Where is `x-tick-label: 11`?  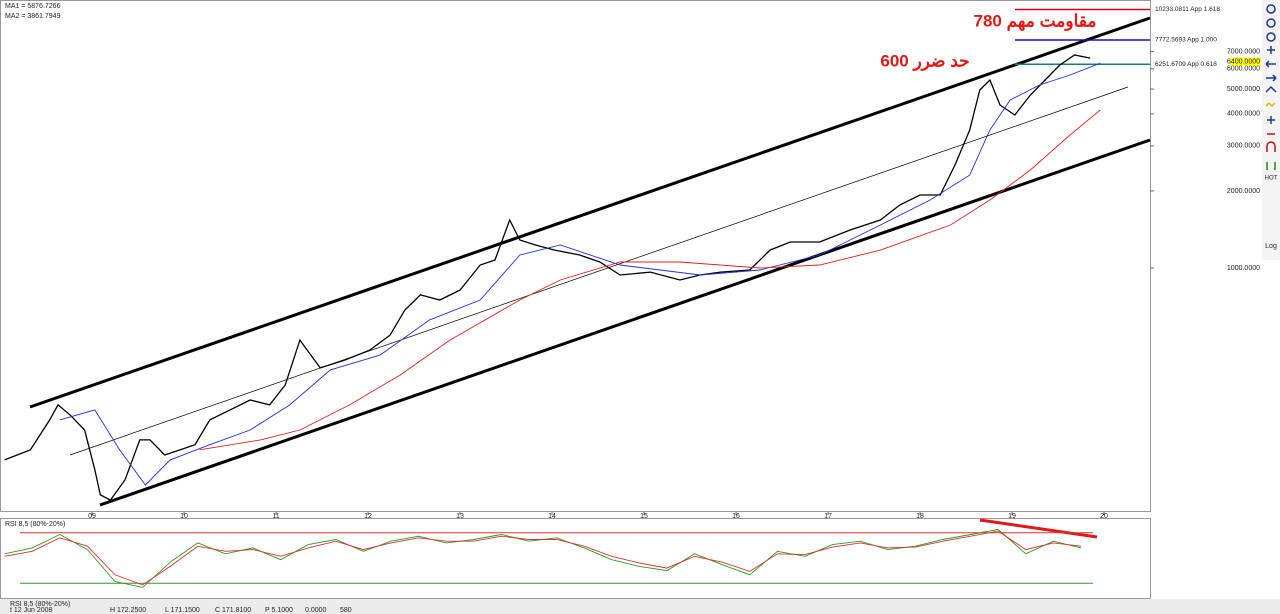 x-tick-label: 11 is located at coordinates (275, 516).